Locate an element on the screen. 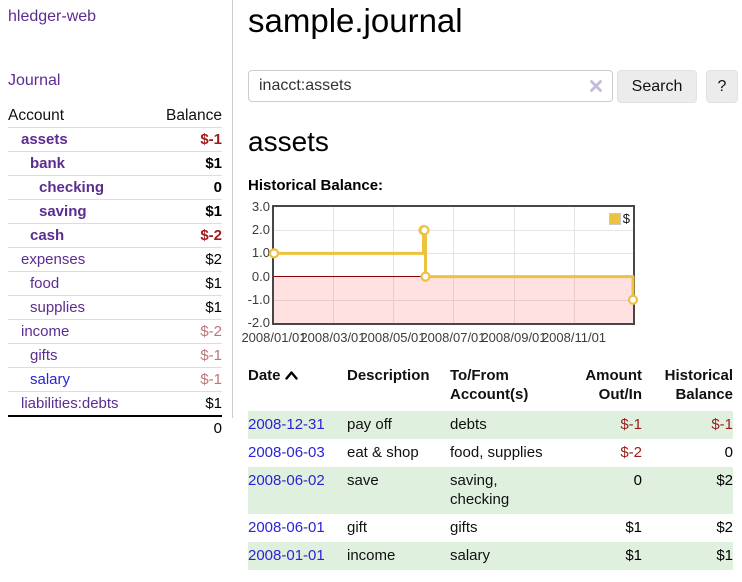 The width and height of the screenshot is (742, 582). account-balance: $2 is located at coordinates (213, 259).